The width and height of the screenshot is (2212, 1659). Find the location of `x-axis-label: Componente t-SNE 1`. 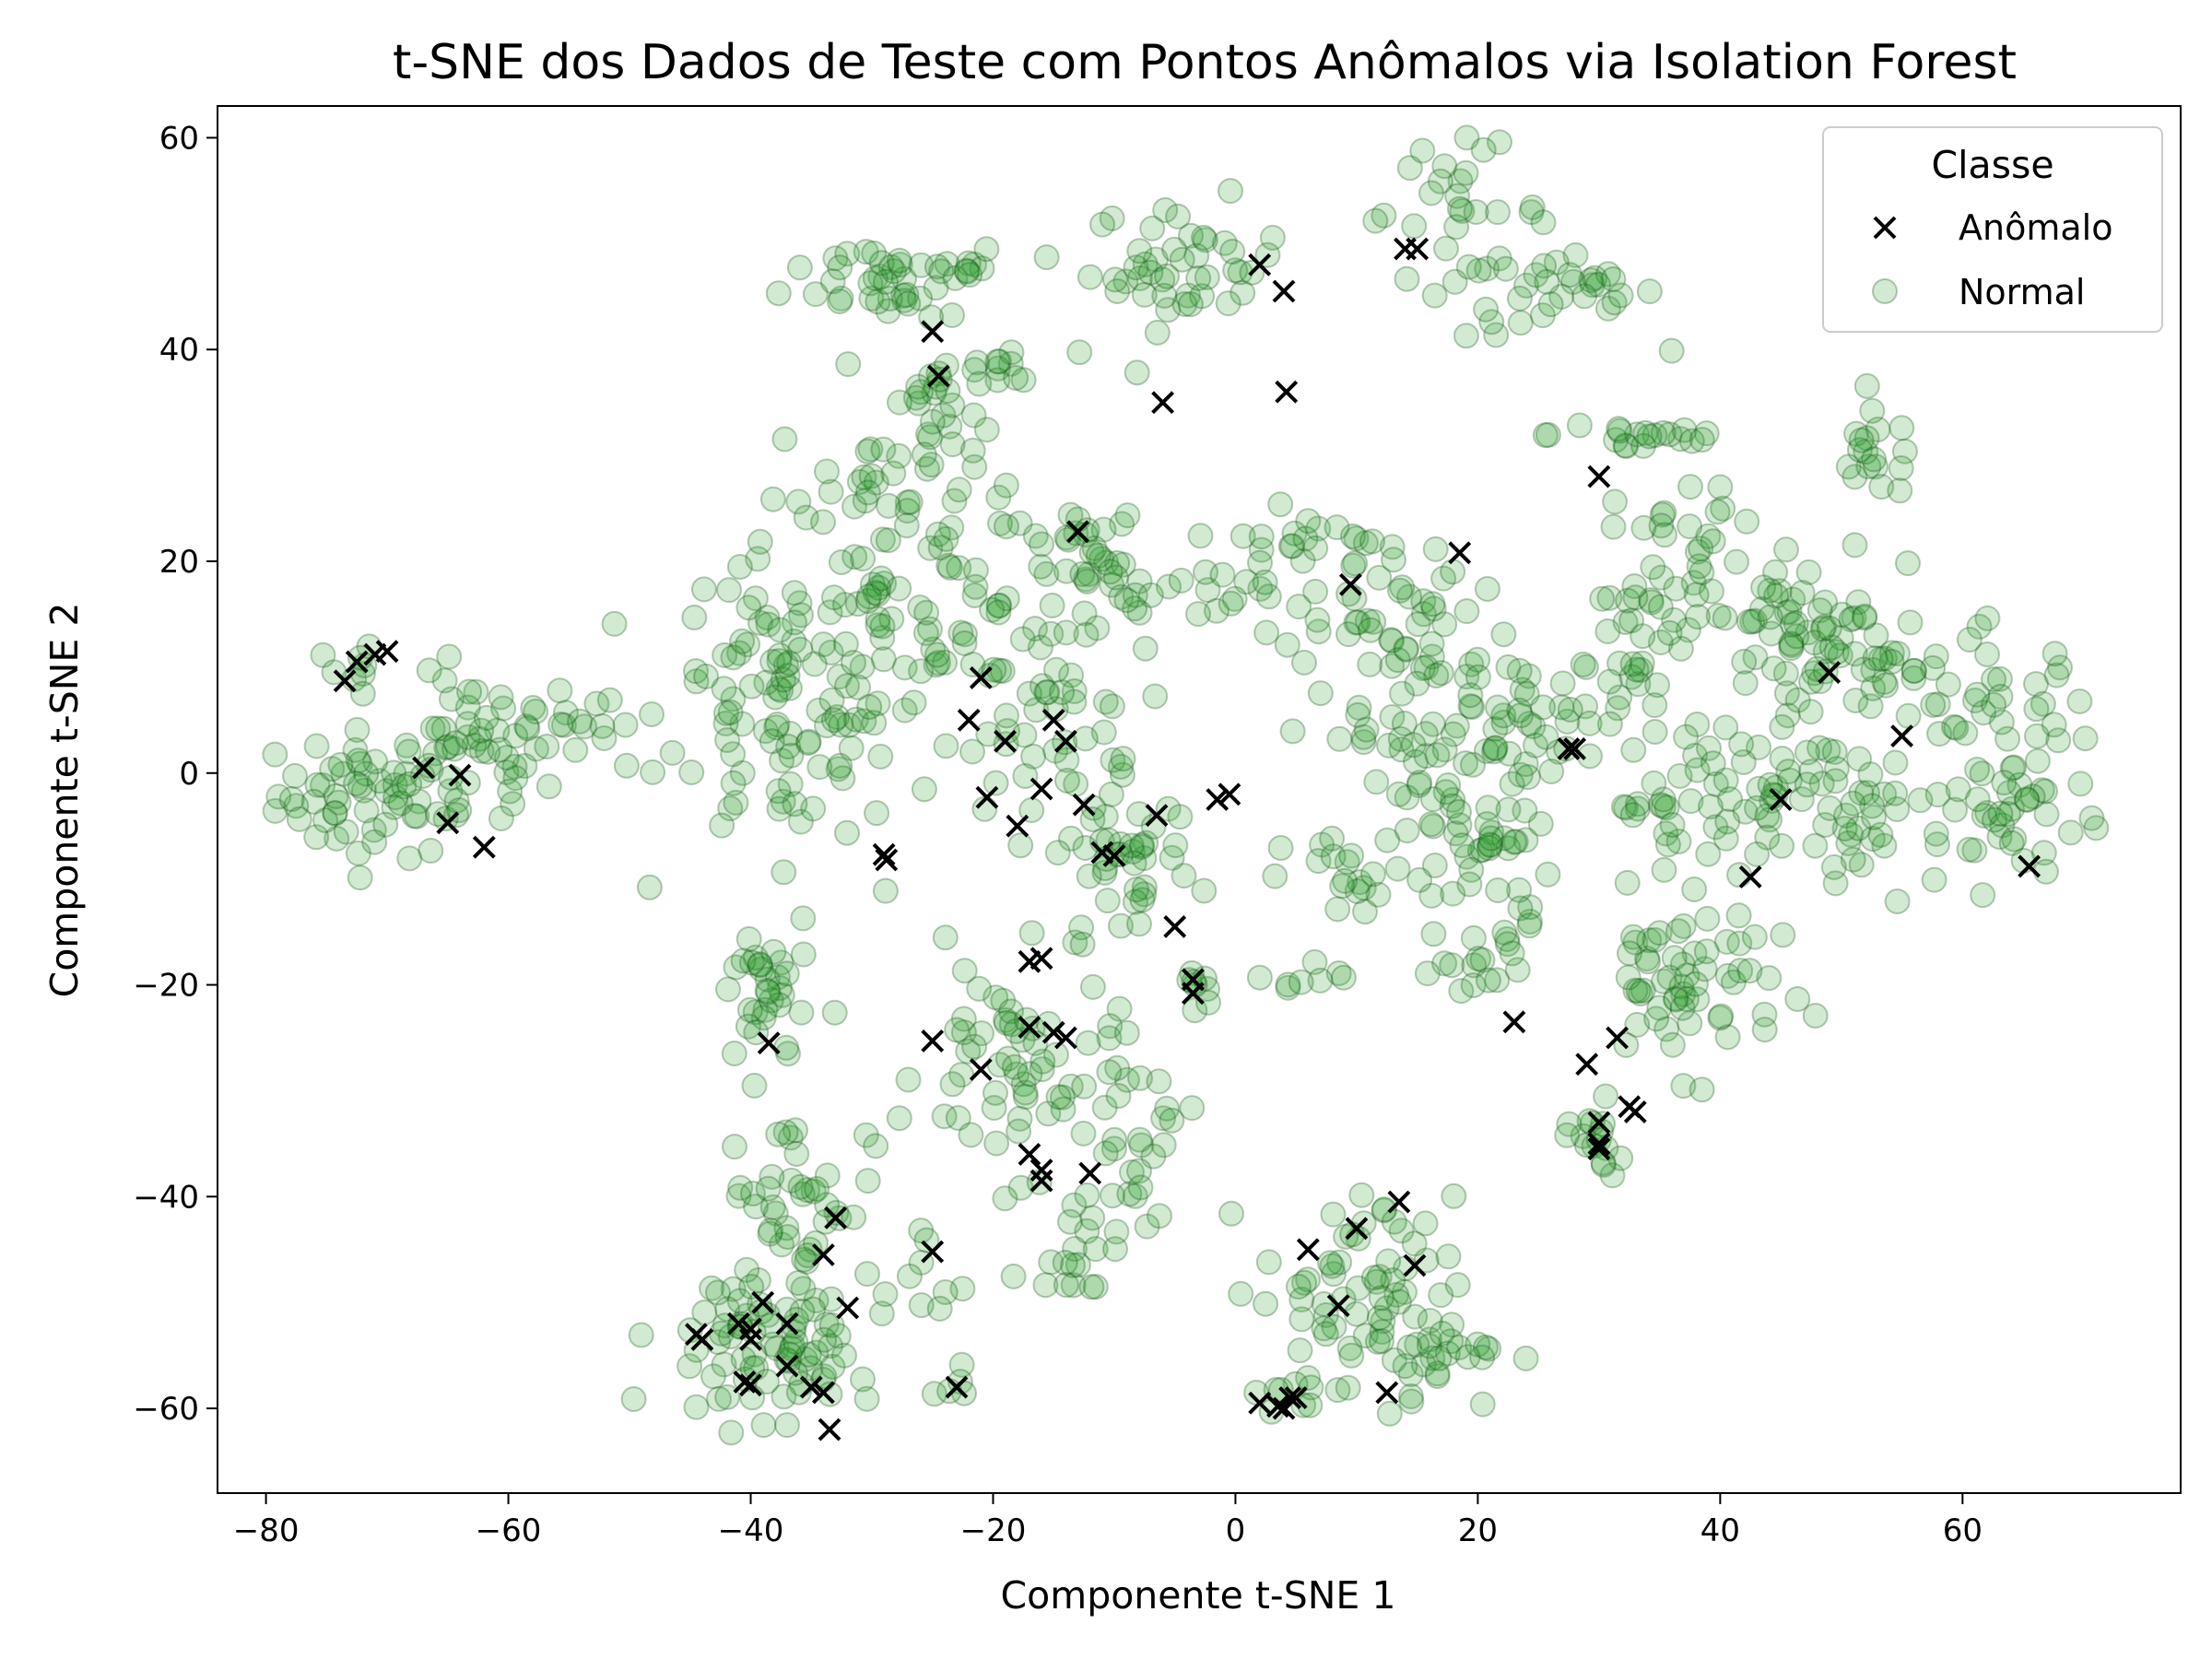

x-axis-label: Componente t-SNE 1 is located at coordinates (1198, 1595).